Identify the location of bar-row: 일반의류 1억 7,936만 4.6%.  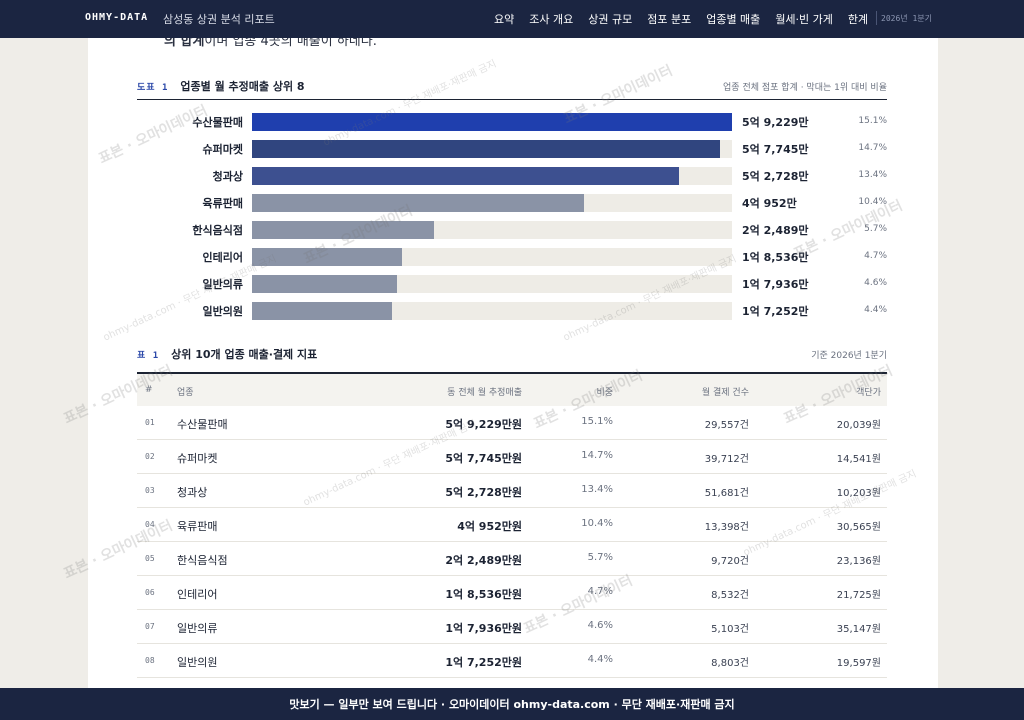
(512, 284).